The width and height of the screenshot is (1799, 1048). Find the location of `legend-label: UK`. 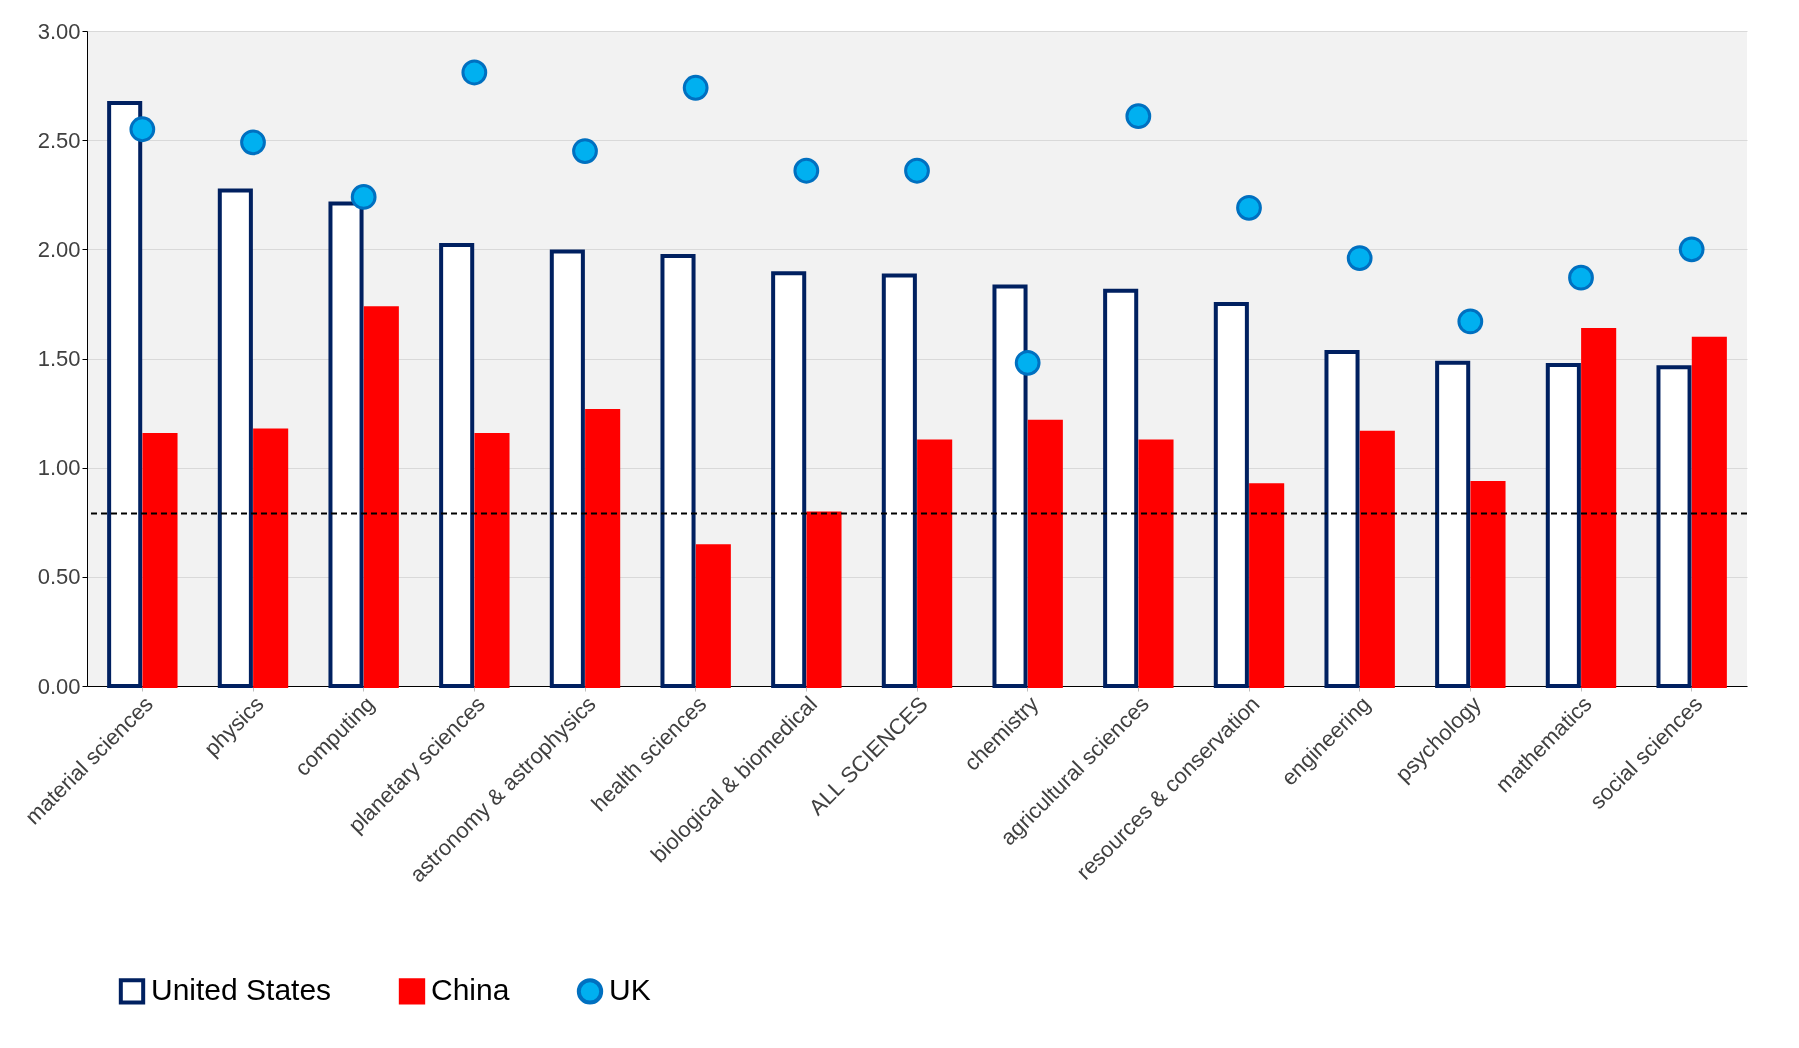

legend-label: UK is located at coordinates (630, 990).